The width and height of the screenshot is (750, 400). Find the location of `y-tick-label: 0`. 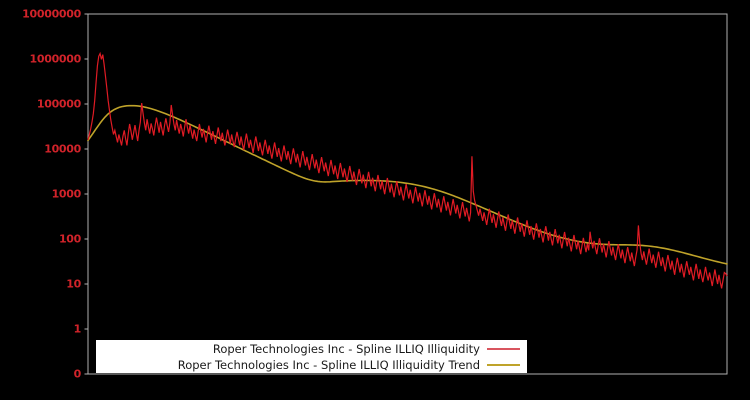

y-tick-label: 0 is located at coordinates (77, 374).